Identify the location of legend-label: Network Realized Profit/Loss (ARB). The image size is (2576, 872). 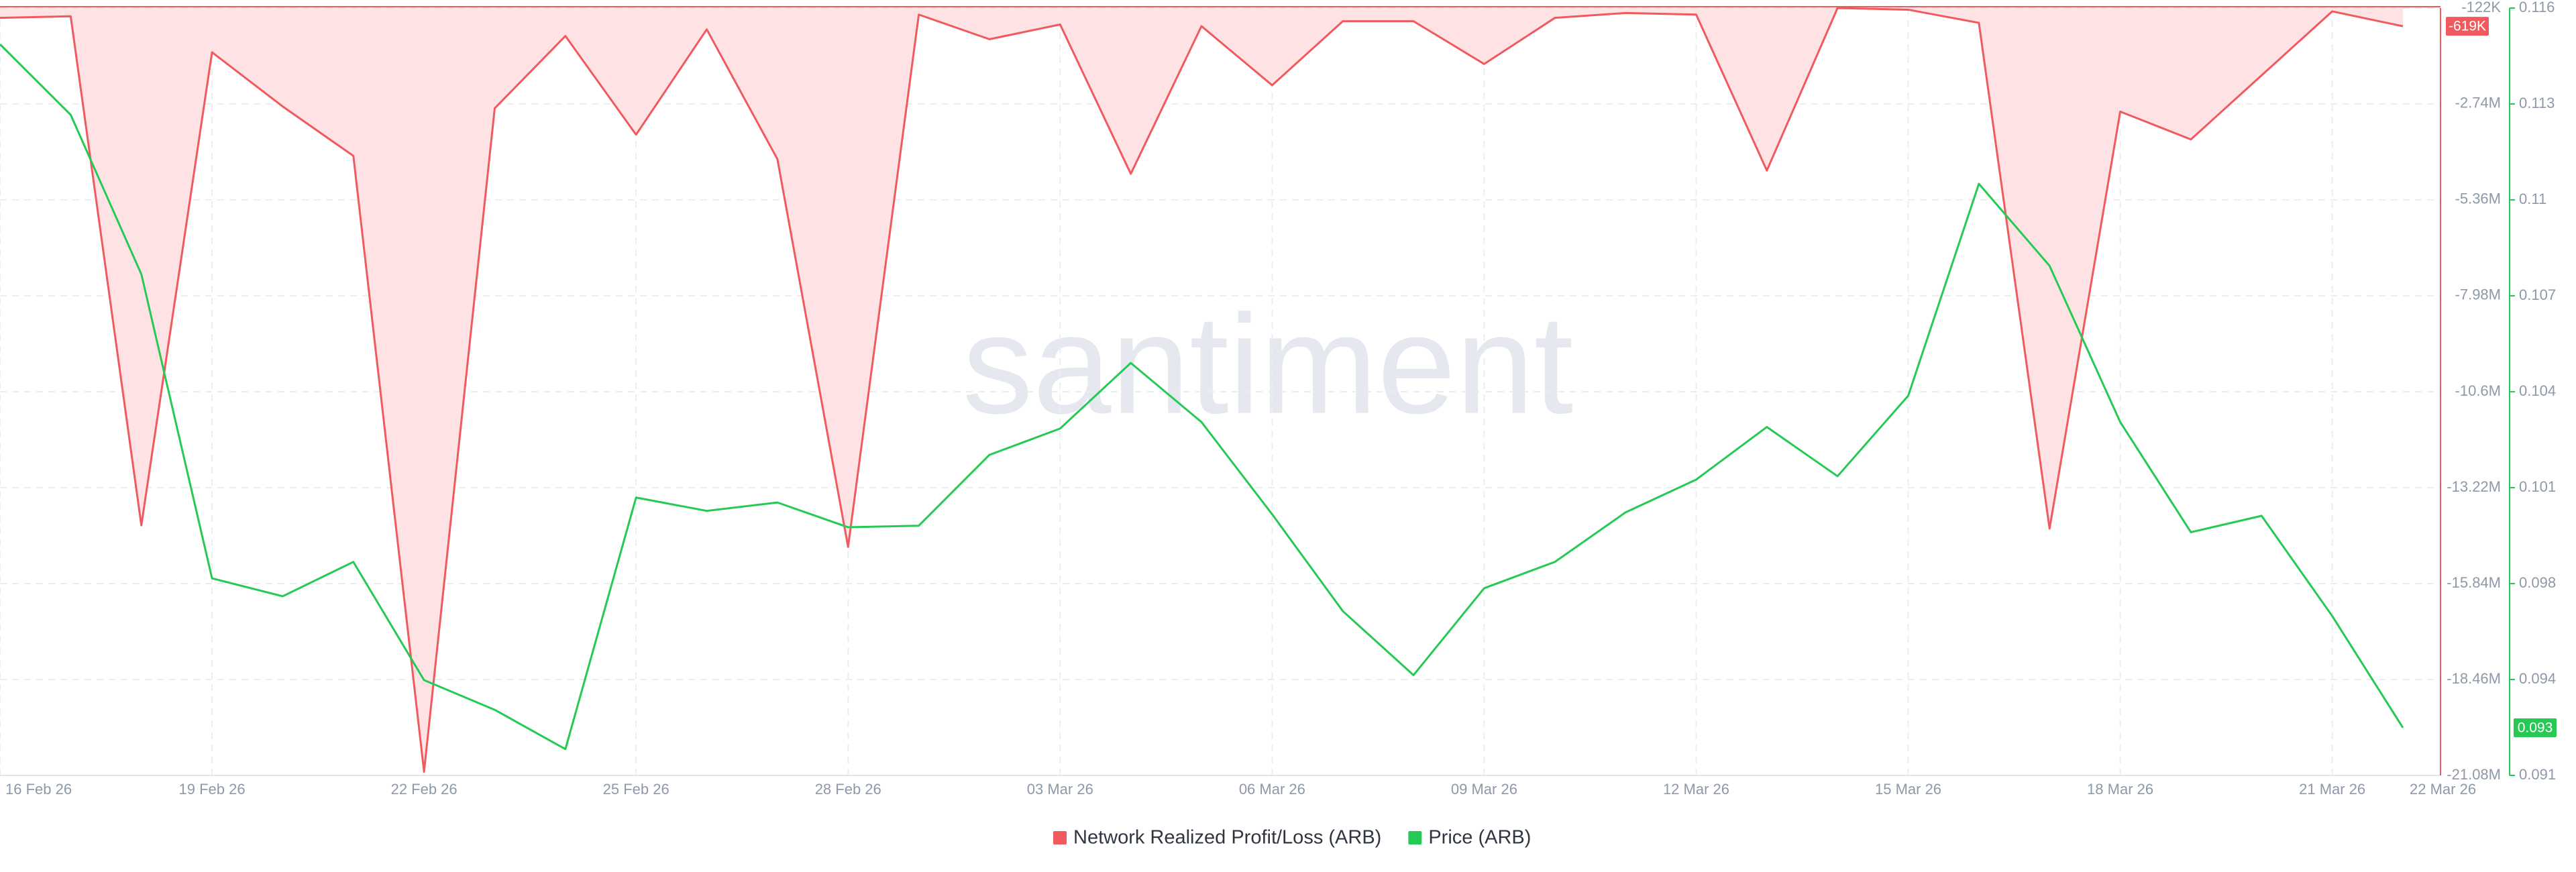
(1227, 838).